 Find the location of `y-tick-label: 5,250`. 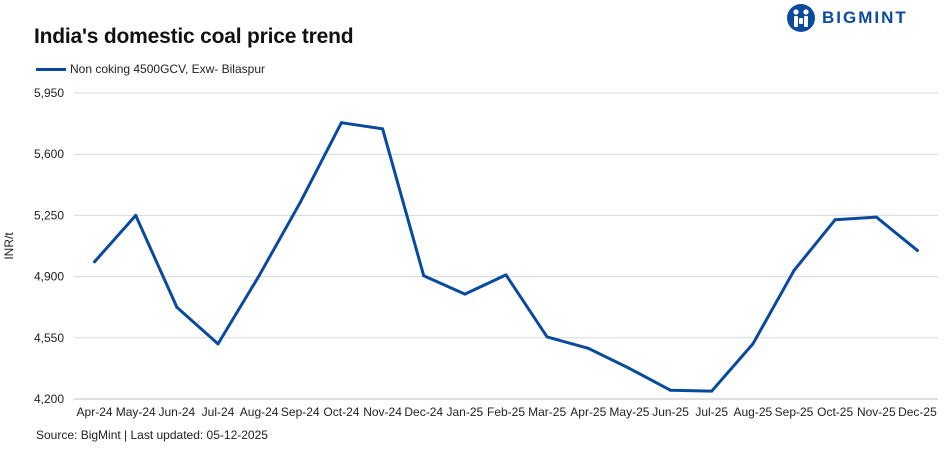

y-tick-label: 5,250 is located at coordinates (49, 215).